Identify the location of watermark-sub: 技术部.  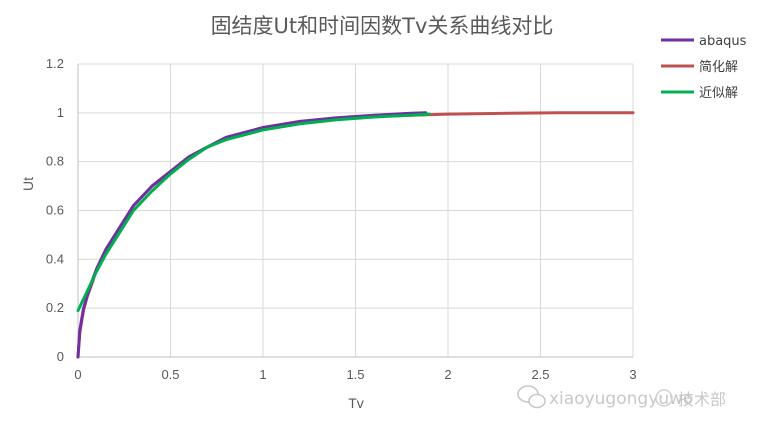
(702, 399).